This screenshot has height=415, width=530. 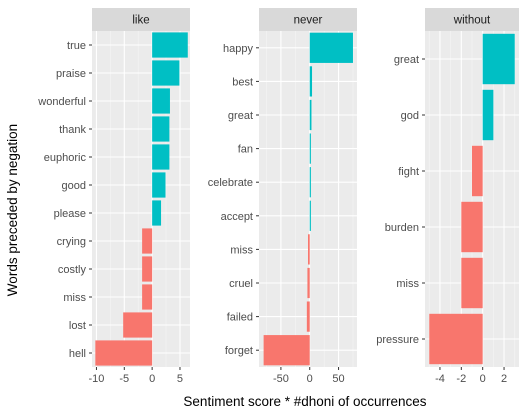 I want to click on panel-background, so click(x=141, y=199).